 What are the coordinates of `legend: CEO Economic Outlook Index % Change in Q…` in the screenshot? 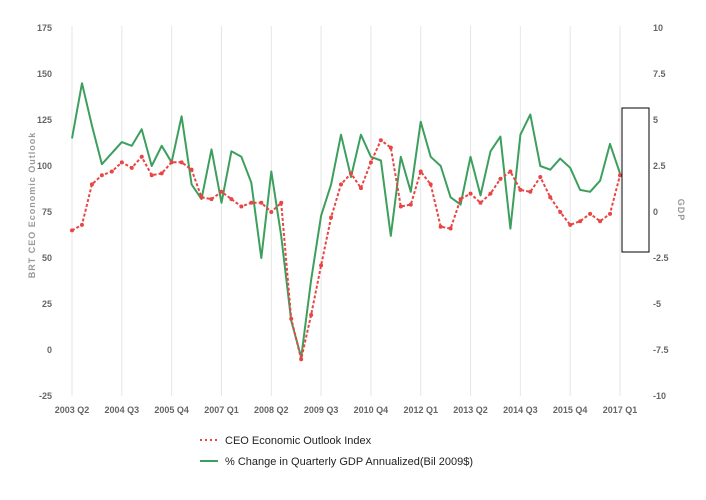 It's located at (336, 451).